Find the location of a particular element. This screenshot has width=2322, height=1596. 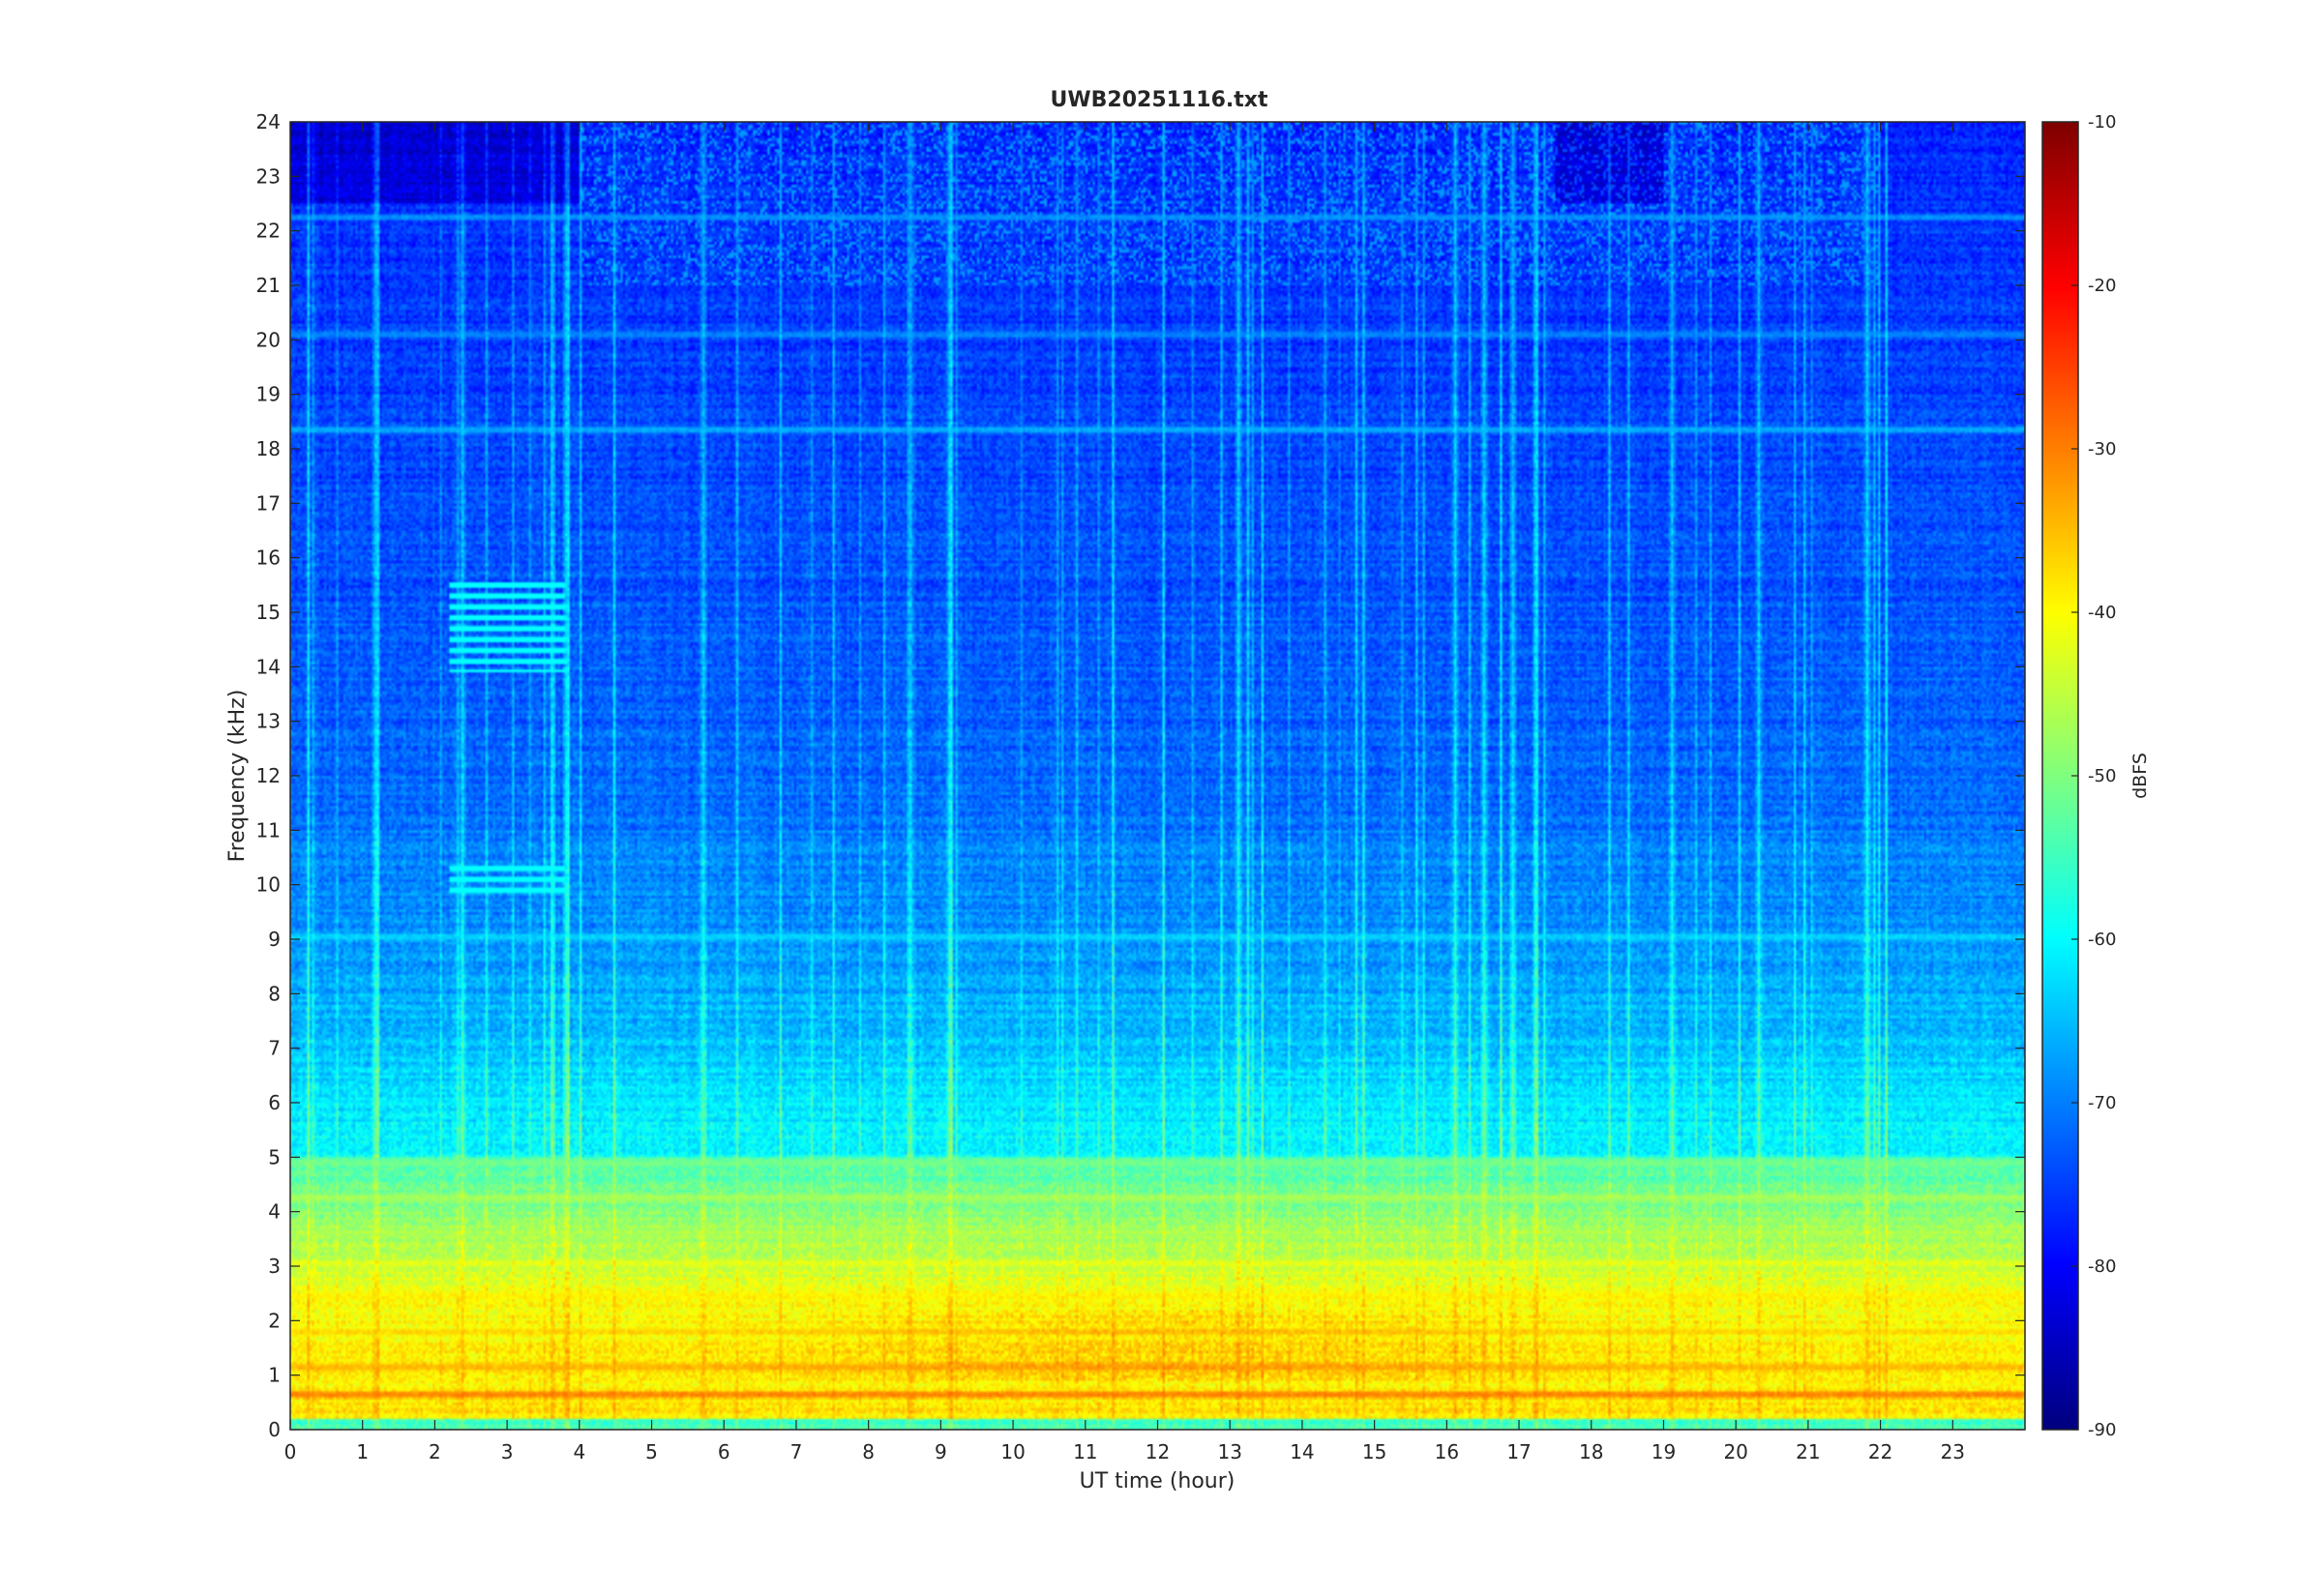

colorbar-tick-label: -70 is located at coordinates (2102, 1103).